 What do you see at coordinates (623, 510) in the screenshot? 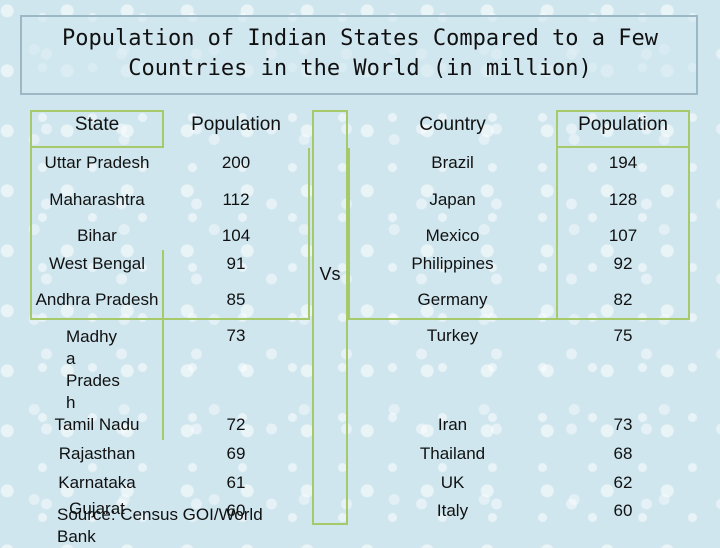
I see `country-population: 60` at bounding box center [623, 510].